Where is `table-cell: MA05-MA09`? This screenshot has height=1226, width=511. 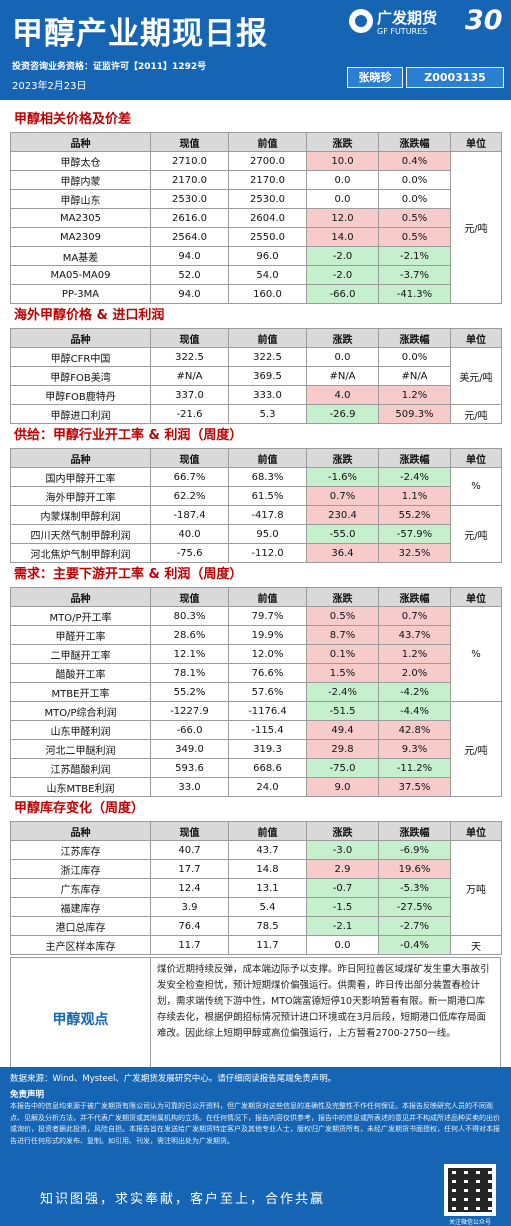
table-cell: MA05-MA09 is located at coordinates (80, 275).